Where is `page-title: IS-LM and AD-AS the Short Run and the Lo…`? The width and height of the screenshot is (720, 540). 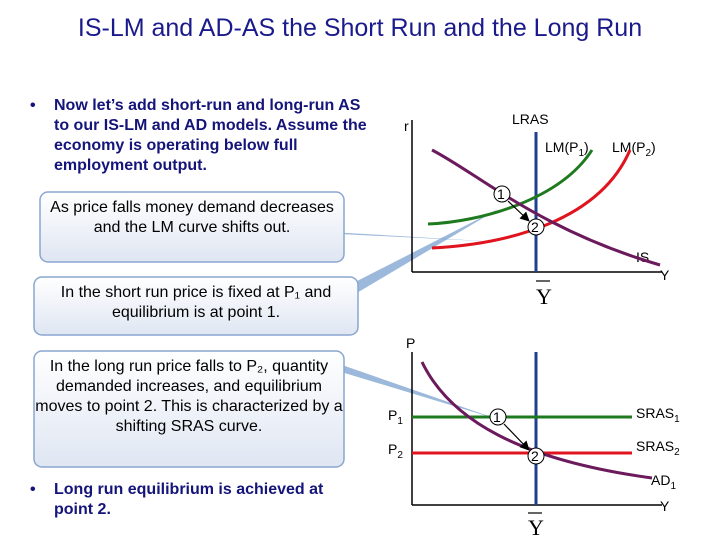
page-title: IS-LM and AD-AS the Short Run and the Lo… is located at coordinates (360, 28).